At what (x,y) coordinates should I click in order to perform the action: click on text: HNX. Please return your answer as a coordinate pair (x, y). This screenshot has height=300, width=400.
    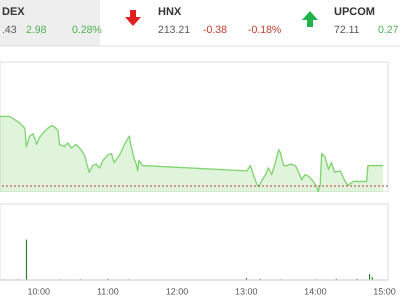
    Looking at the image, I should click on (170, 12).